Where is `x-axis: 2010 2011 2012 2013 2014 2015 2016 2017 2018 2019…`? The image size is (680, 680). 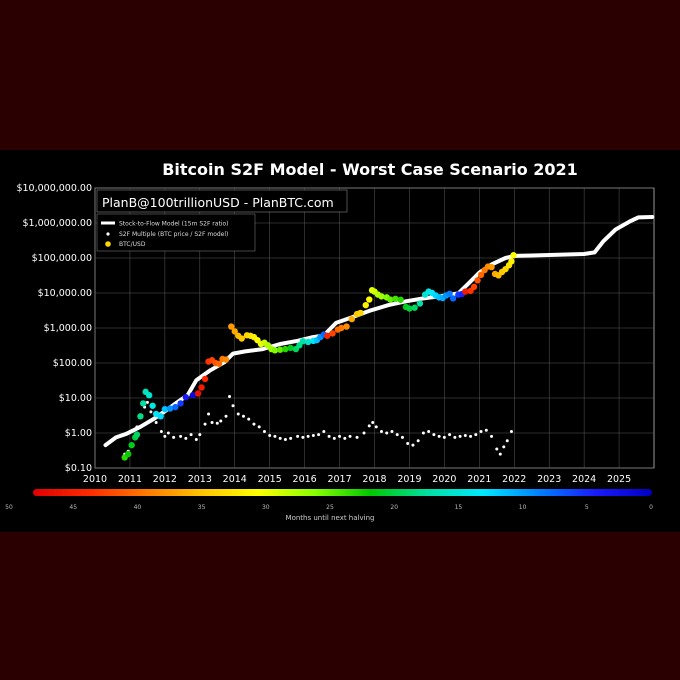 x-axis: 2010 2011 2012 2013 2014 2015 2016 2017 2018 2019… is located at coordinates (357, 479).